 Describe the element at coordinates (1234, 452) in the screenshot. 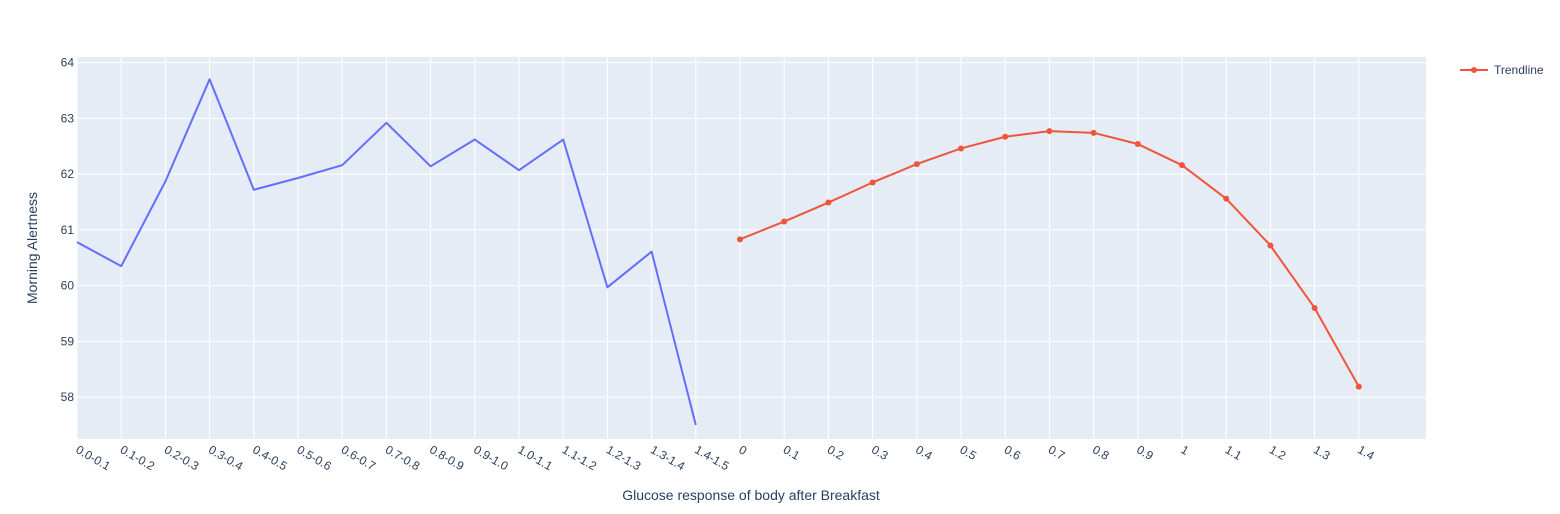

I see `x-tick-label: 1.1` at that location.